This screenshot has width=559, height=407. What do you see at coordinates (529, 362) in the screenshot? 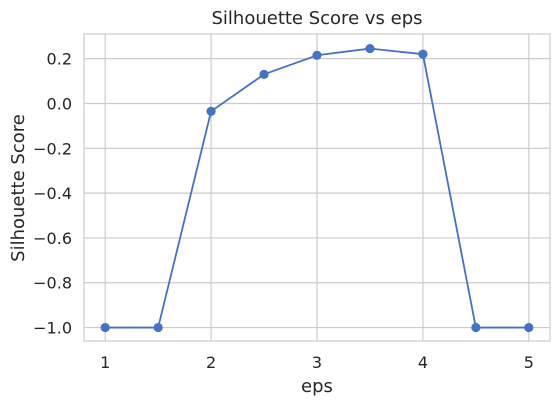
I see `x-tick-label: 5` at bounding box center [529, 362].